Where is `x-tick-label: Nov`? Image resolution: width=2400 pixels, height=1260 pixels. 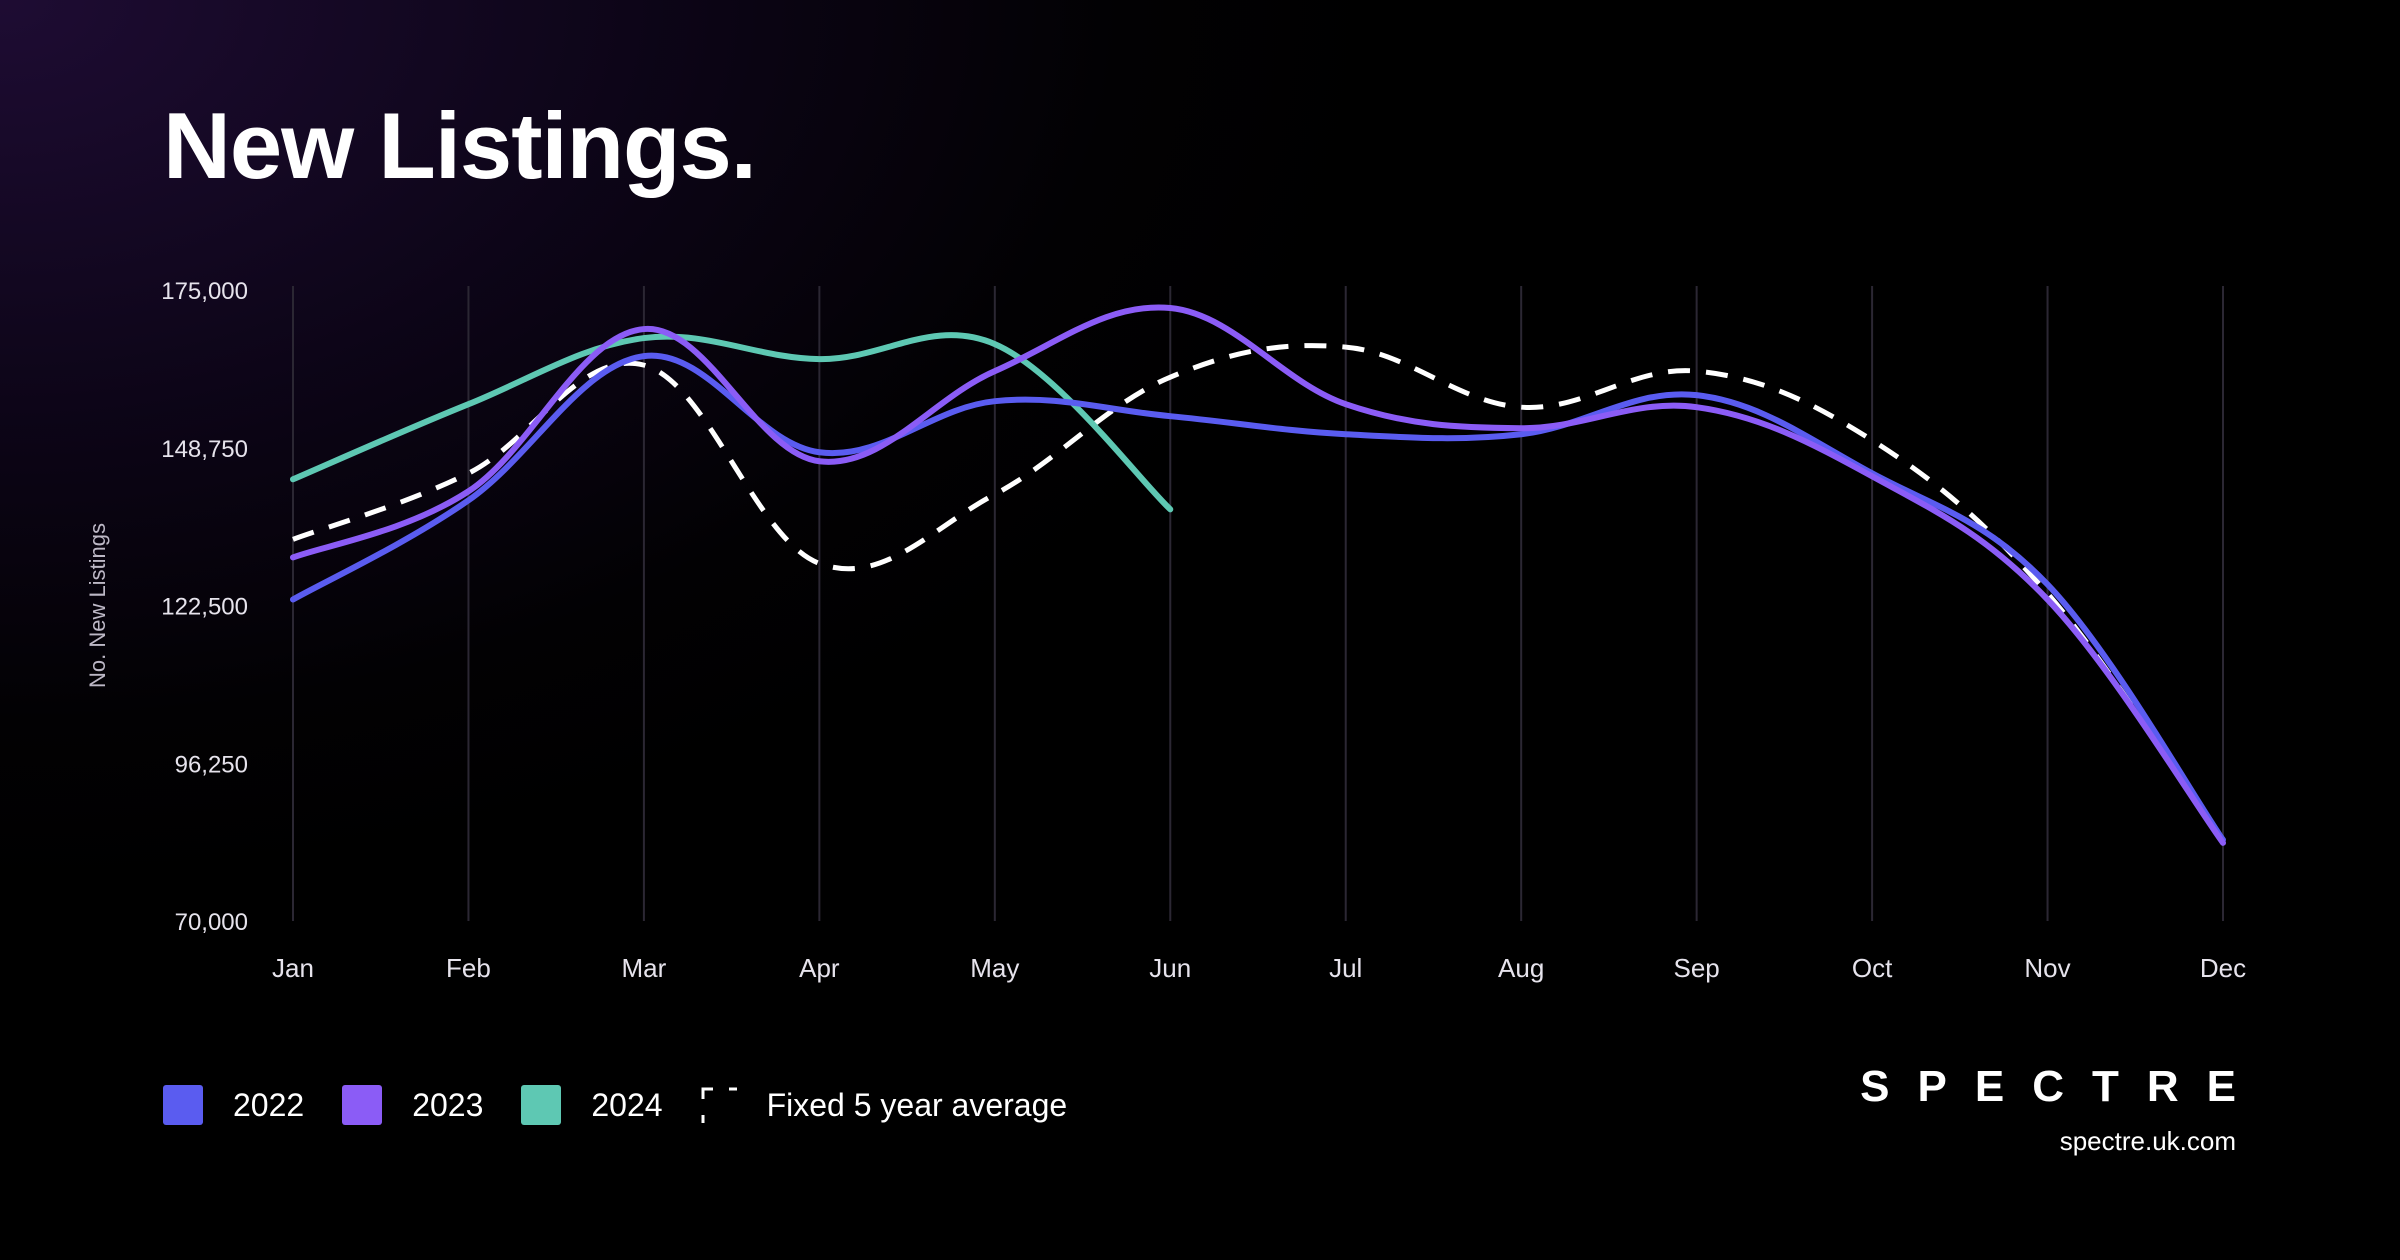 x-tick-label: Nov is located at coordinates (2047, 968).